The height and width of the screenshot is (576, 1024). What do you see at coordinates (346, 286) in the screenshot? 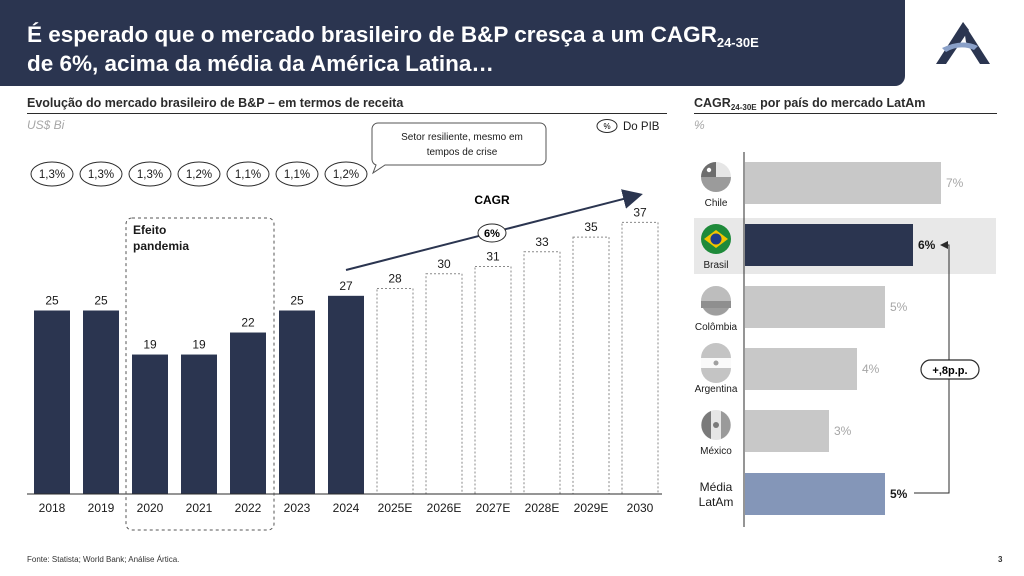
I see `bar-value-label: 27` at bounding box center [346, 286].